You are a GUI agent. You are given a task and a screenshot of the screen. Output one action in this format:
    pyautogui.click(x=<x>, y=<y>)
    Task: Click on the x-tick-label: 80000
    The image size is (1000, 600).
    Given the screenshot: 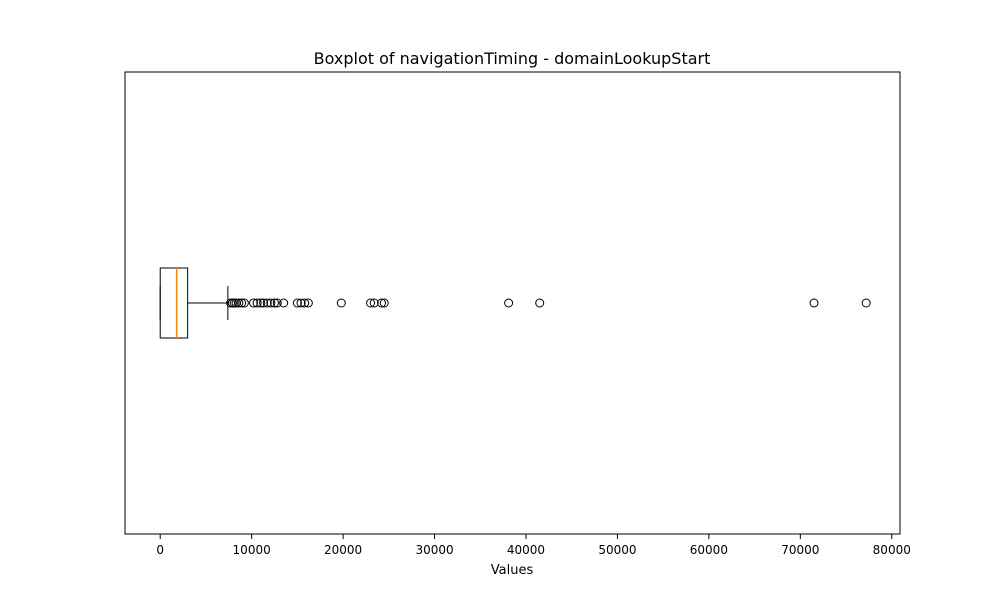 What is the action you would take?
    pyautogui.click(x=892, y=550)
    